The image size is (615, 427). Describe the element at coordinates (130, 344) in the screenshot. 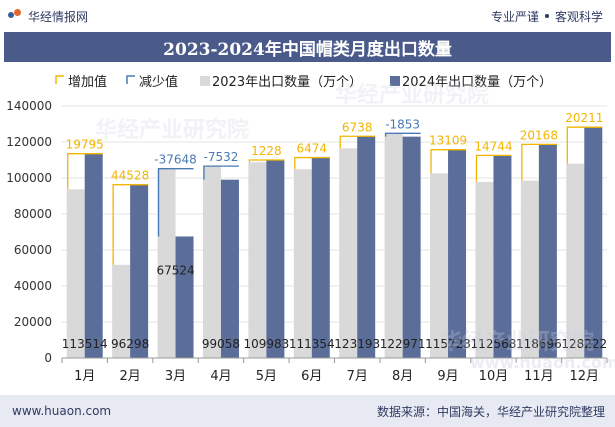

I see `value-label-2024: 96298` at that location.